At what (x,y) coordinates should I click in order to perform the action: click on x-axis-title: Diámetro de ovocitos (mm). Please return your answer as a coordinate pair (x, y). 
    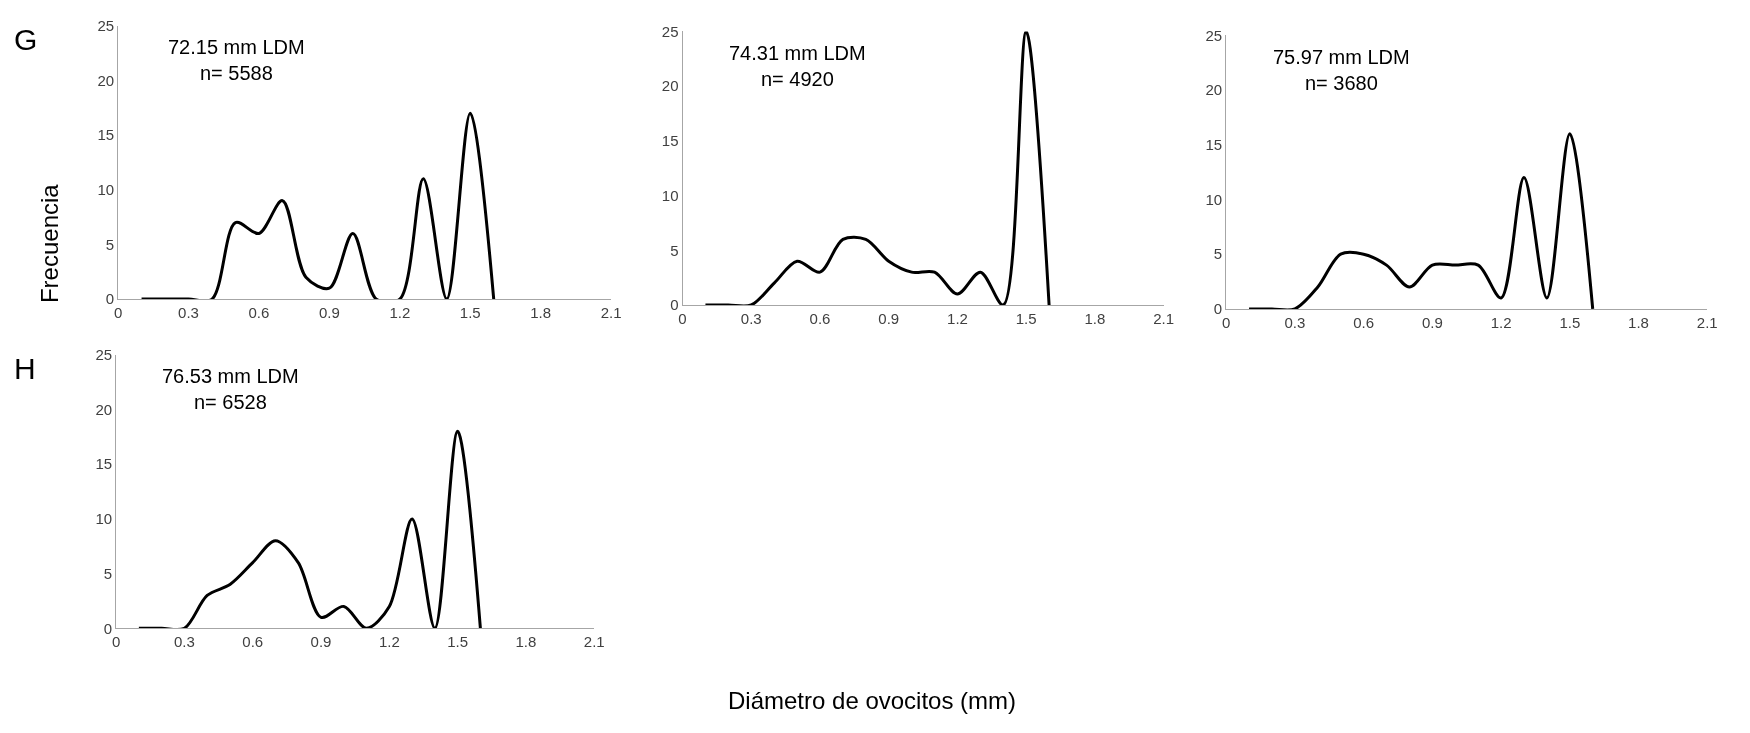
    Looking at the image, I should click on (872, 700).